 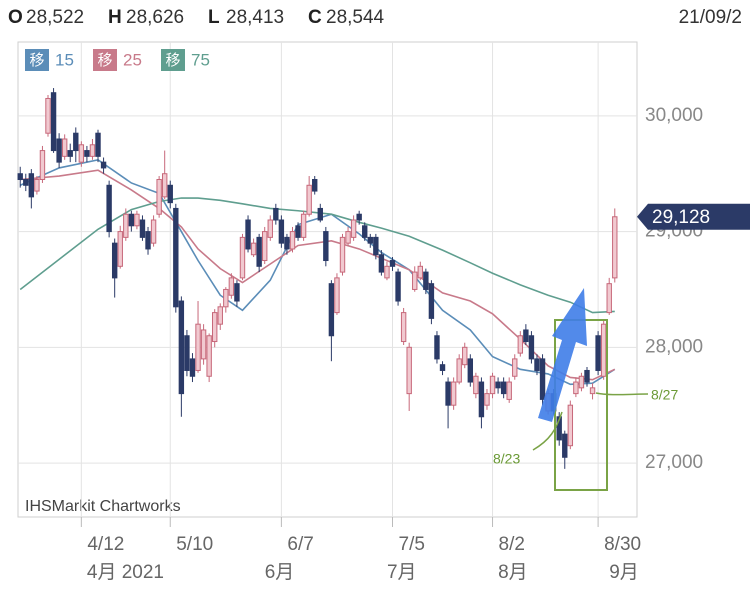 What do you see at coordinates (562, 355) in the screenshot?
I see `arrow` at bounding box center [562, 355].